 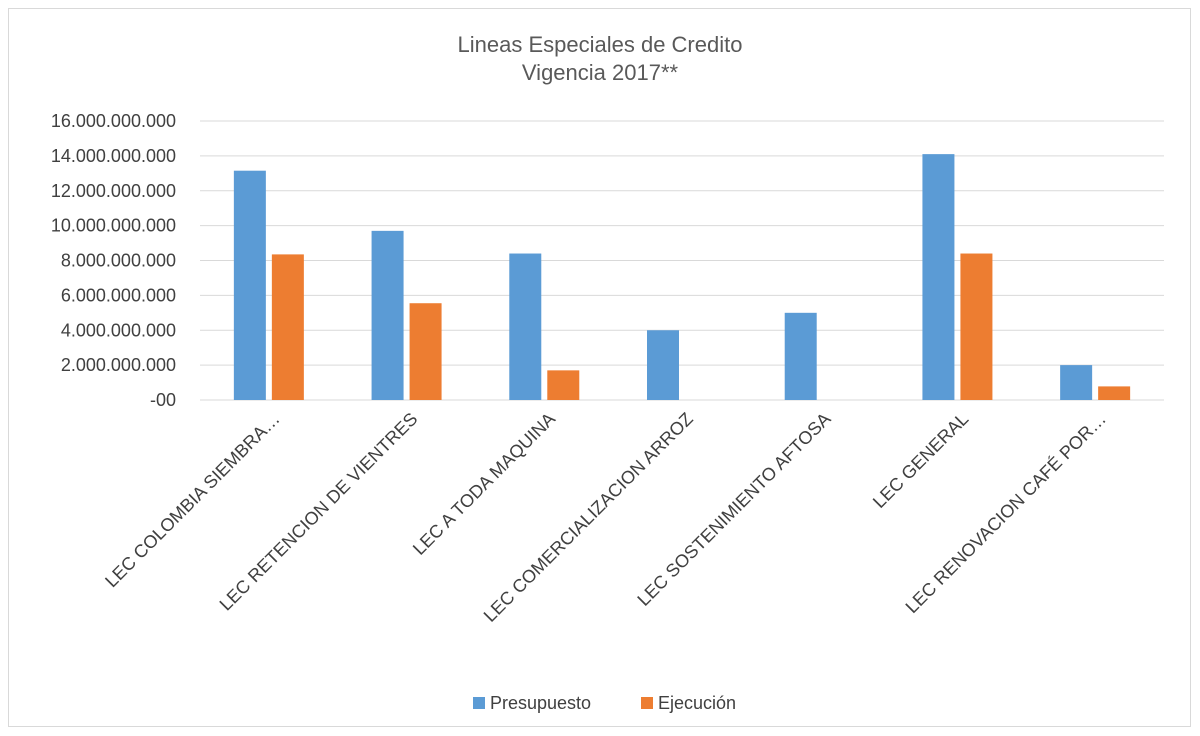 I want to click on y-tick-label: 10.000.000.000, so click(x=113, y=226).